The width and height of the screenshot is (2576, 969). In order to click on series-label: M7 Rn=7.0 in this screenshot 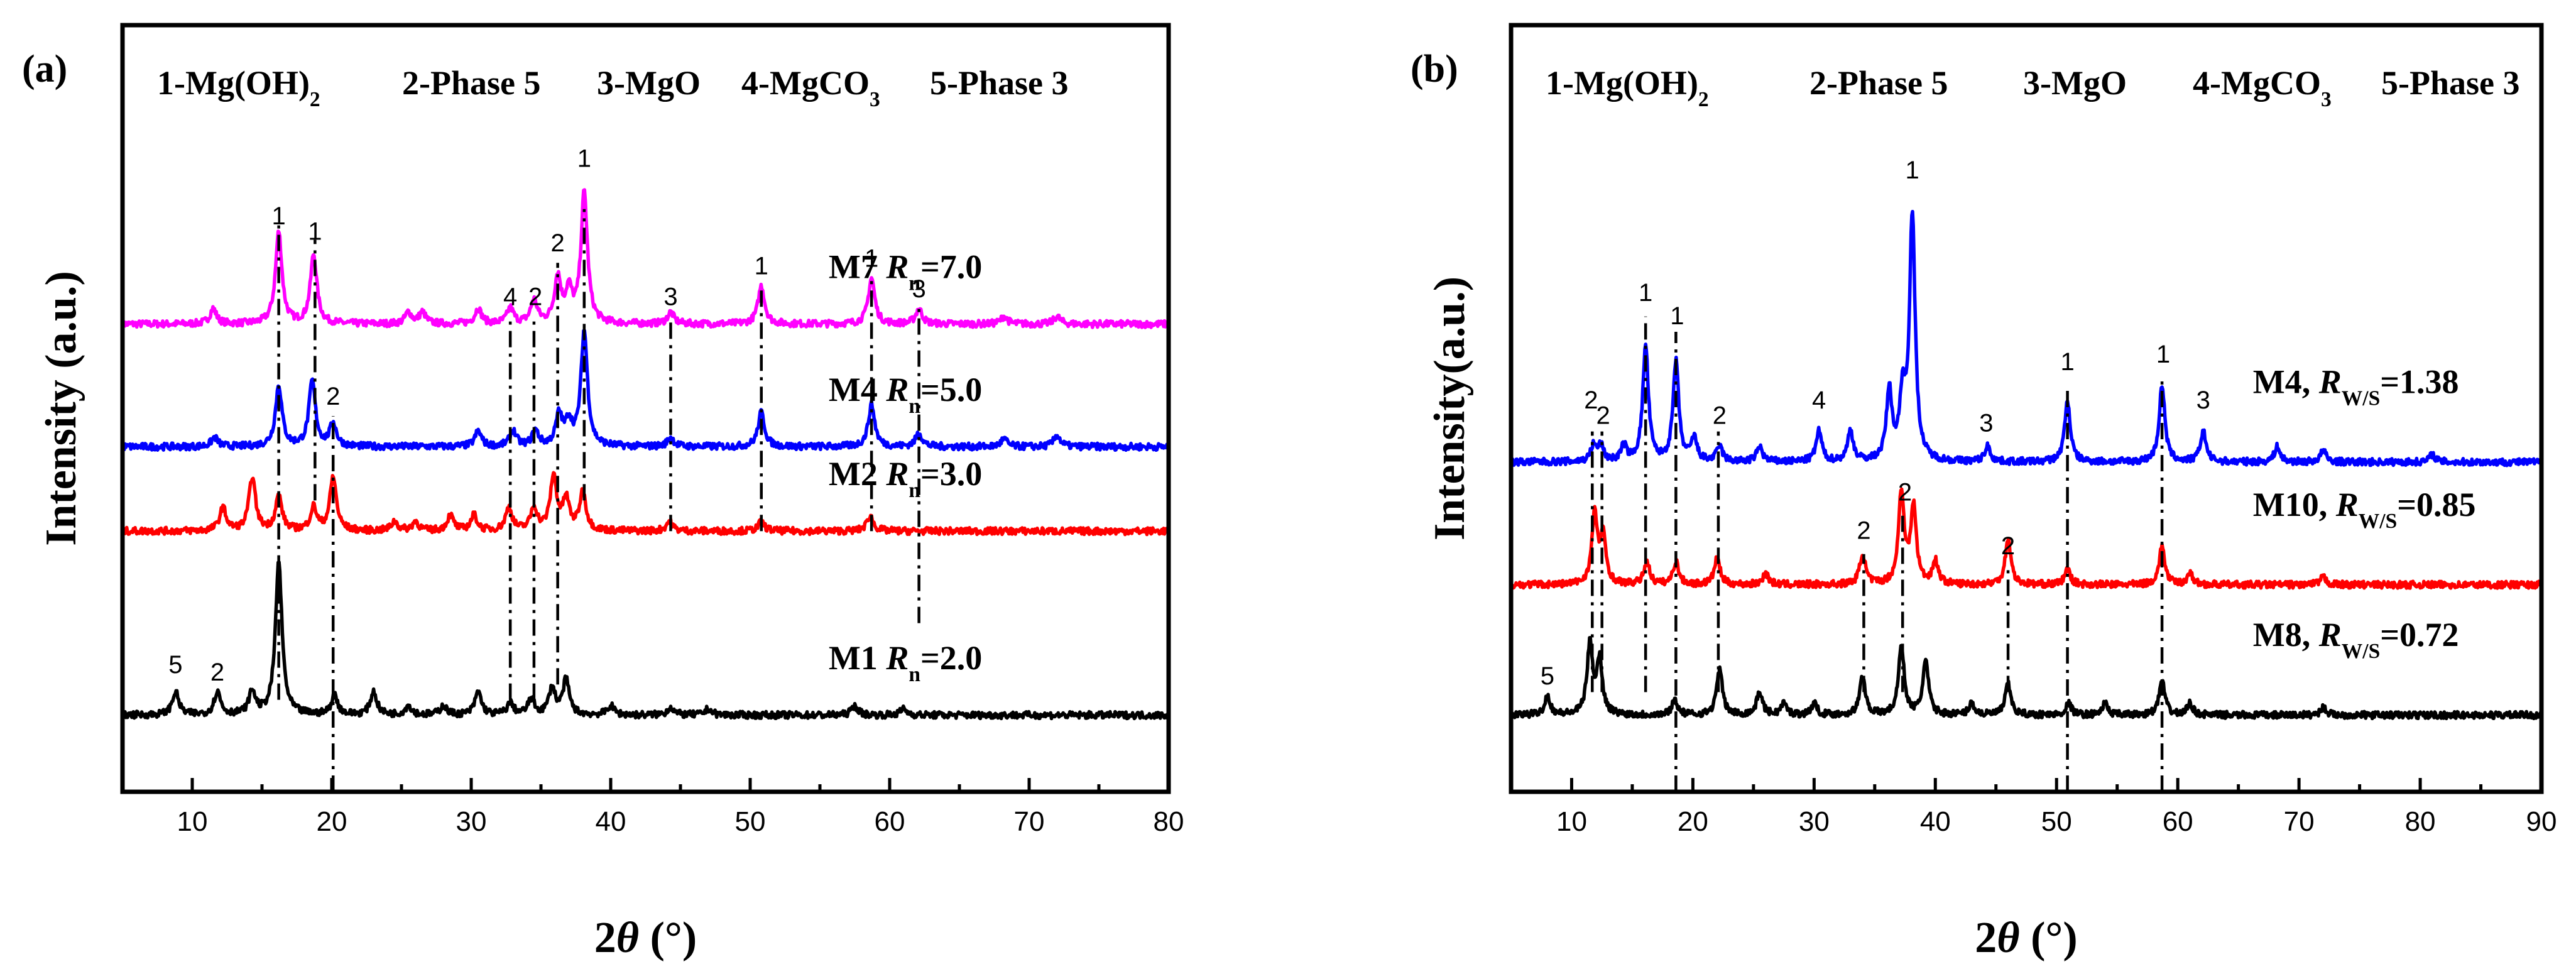, I will do `click(905, 271)`.